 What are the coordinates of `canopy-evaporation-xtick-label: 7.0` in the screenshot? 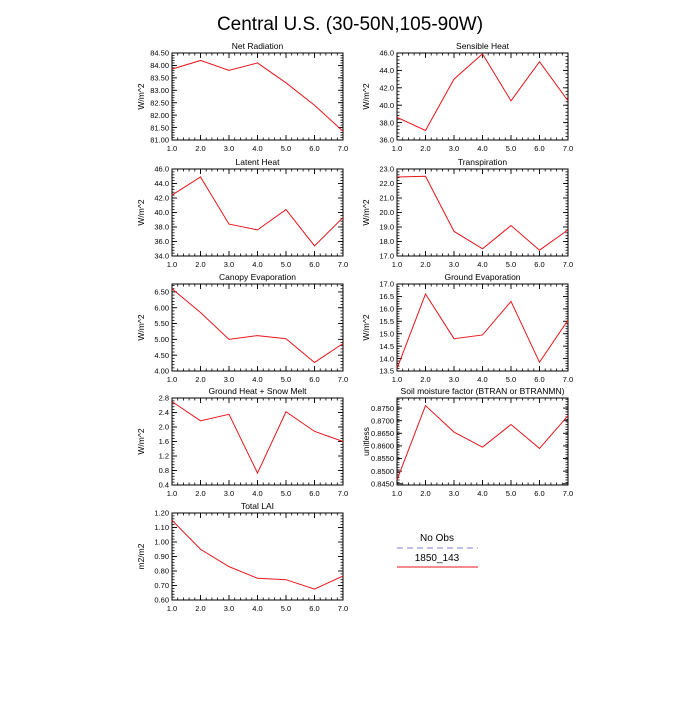 It's located at (343, 379).